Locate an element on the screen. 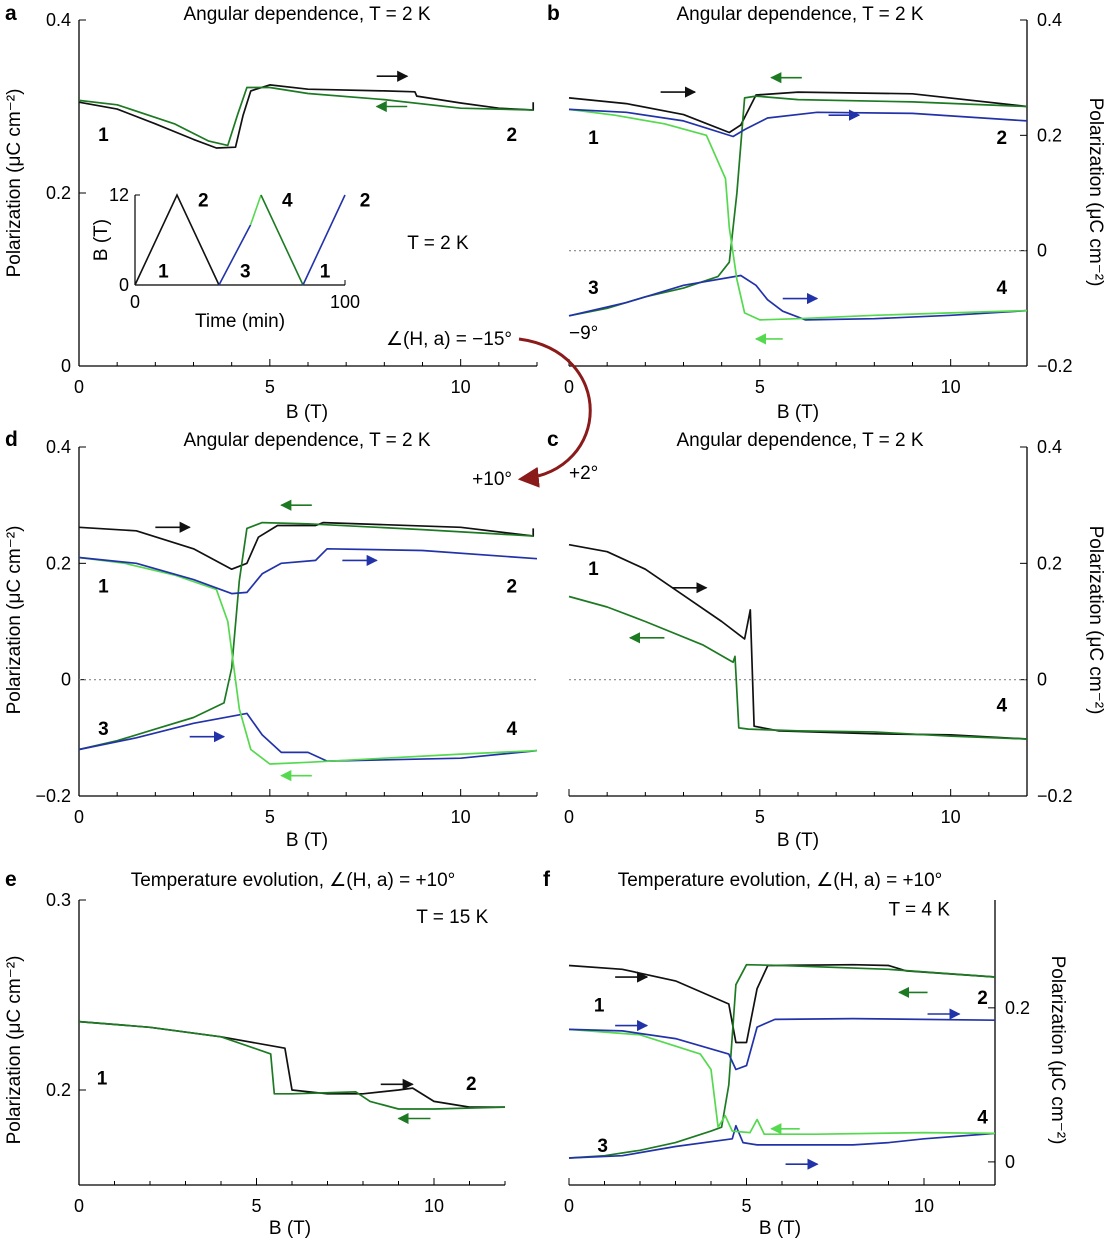  plot-area: 0 5 10 0 0.2 1 2 3 4 T = 4 K is located at coordinates (797, 1057).